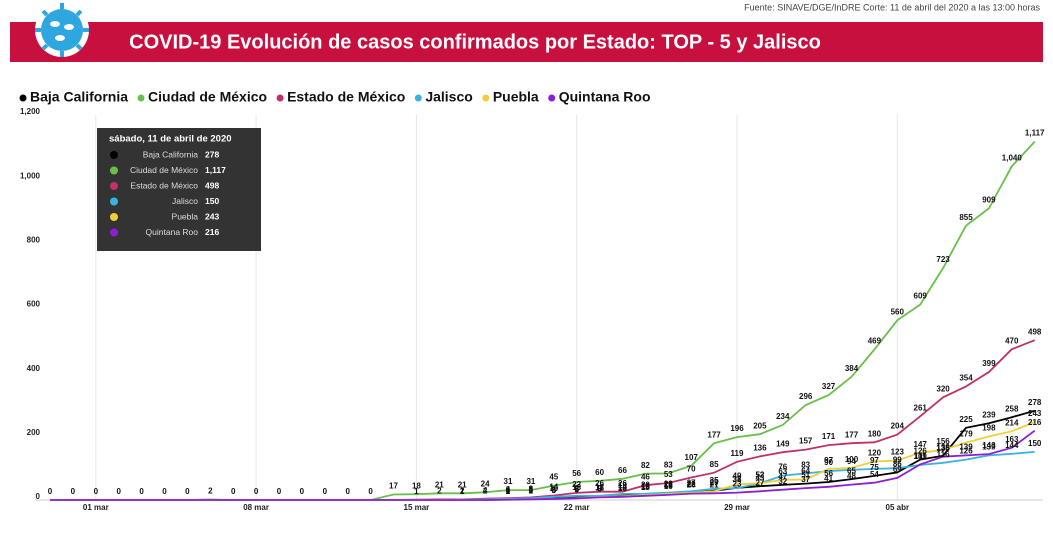  What do you see at coordinates (462, 484) in the screenshot?
I see `data-label: 21` at bounding box center [462, 484].